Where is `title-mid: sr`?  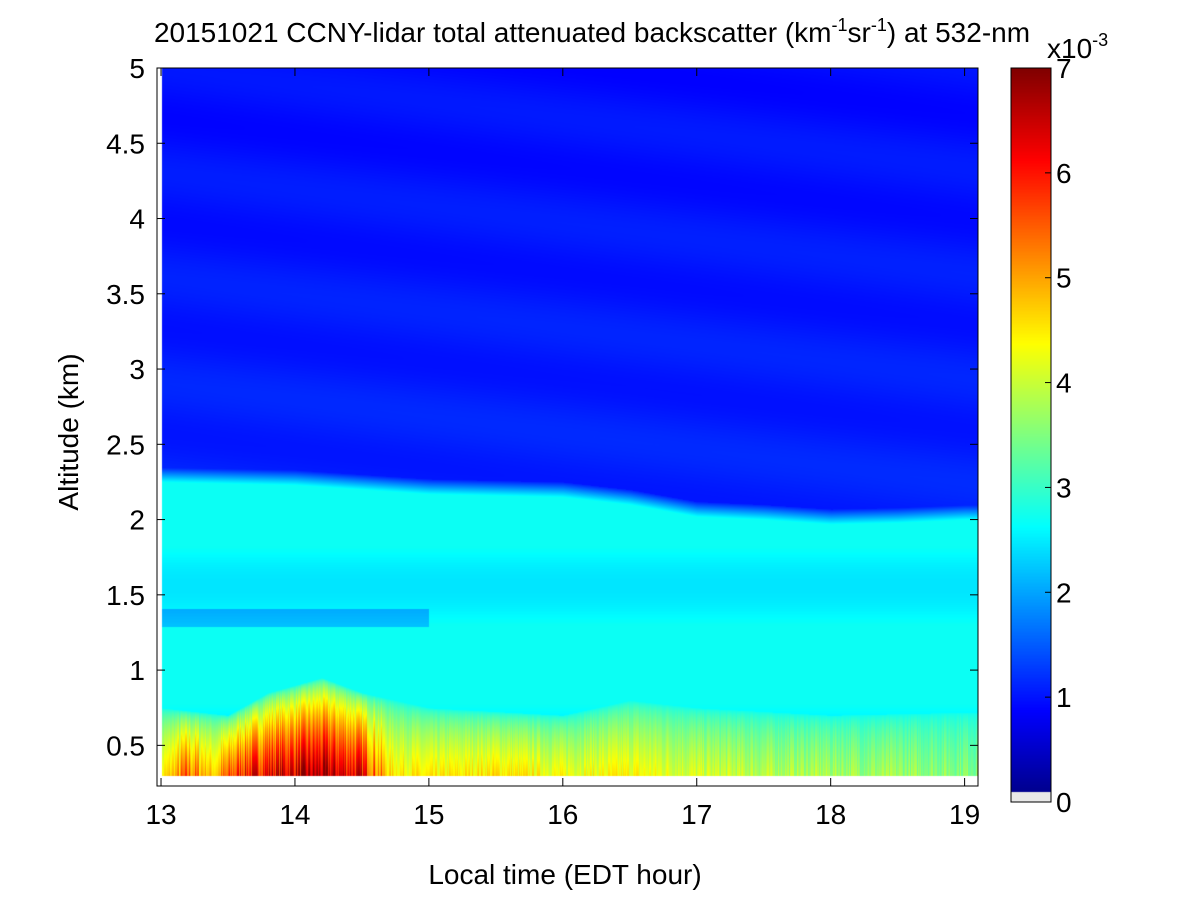 title-mid: sr is located at coordinates (859, 32).